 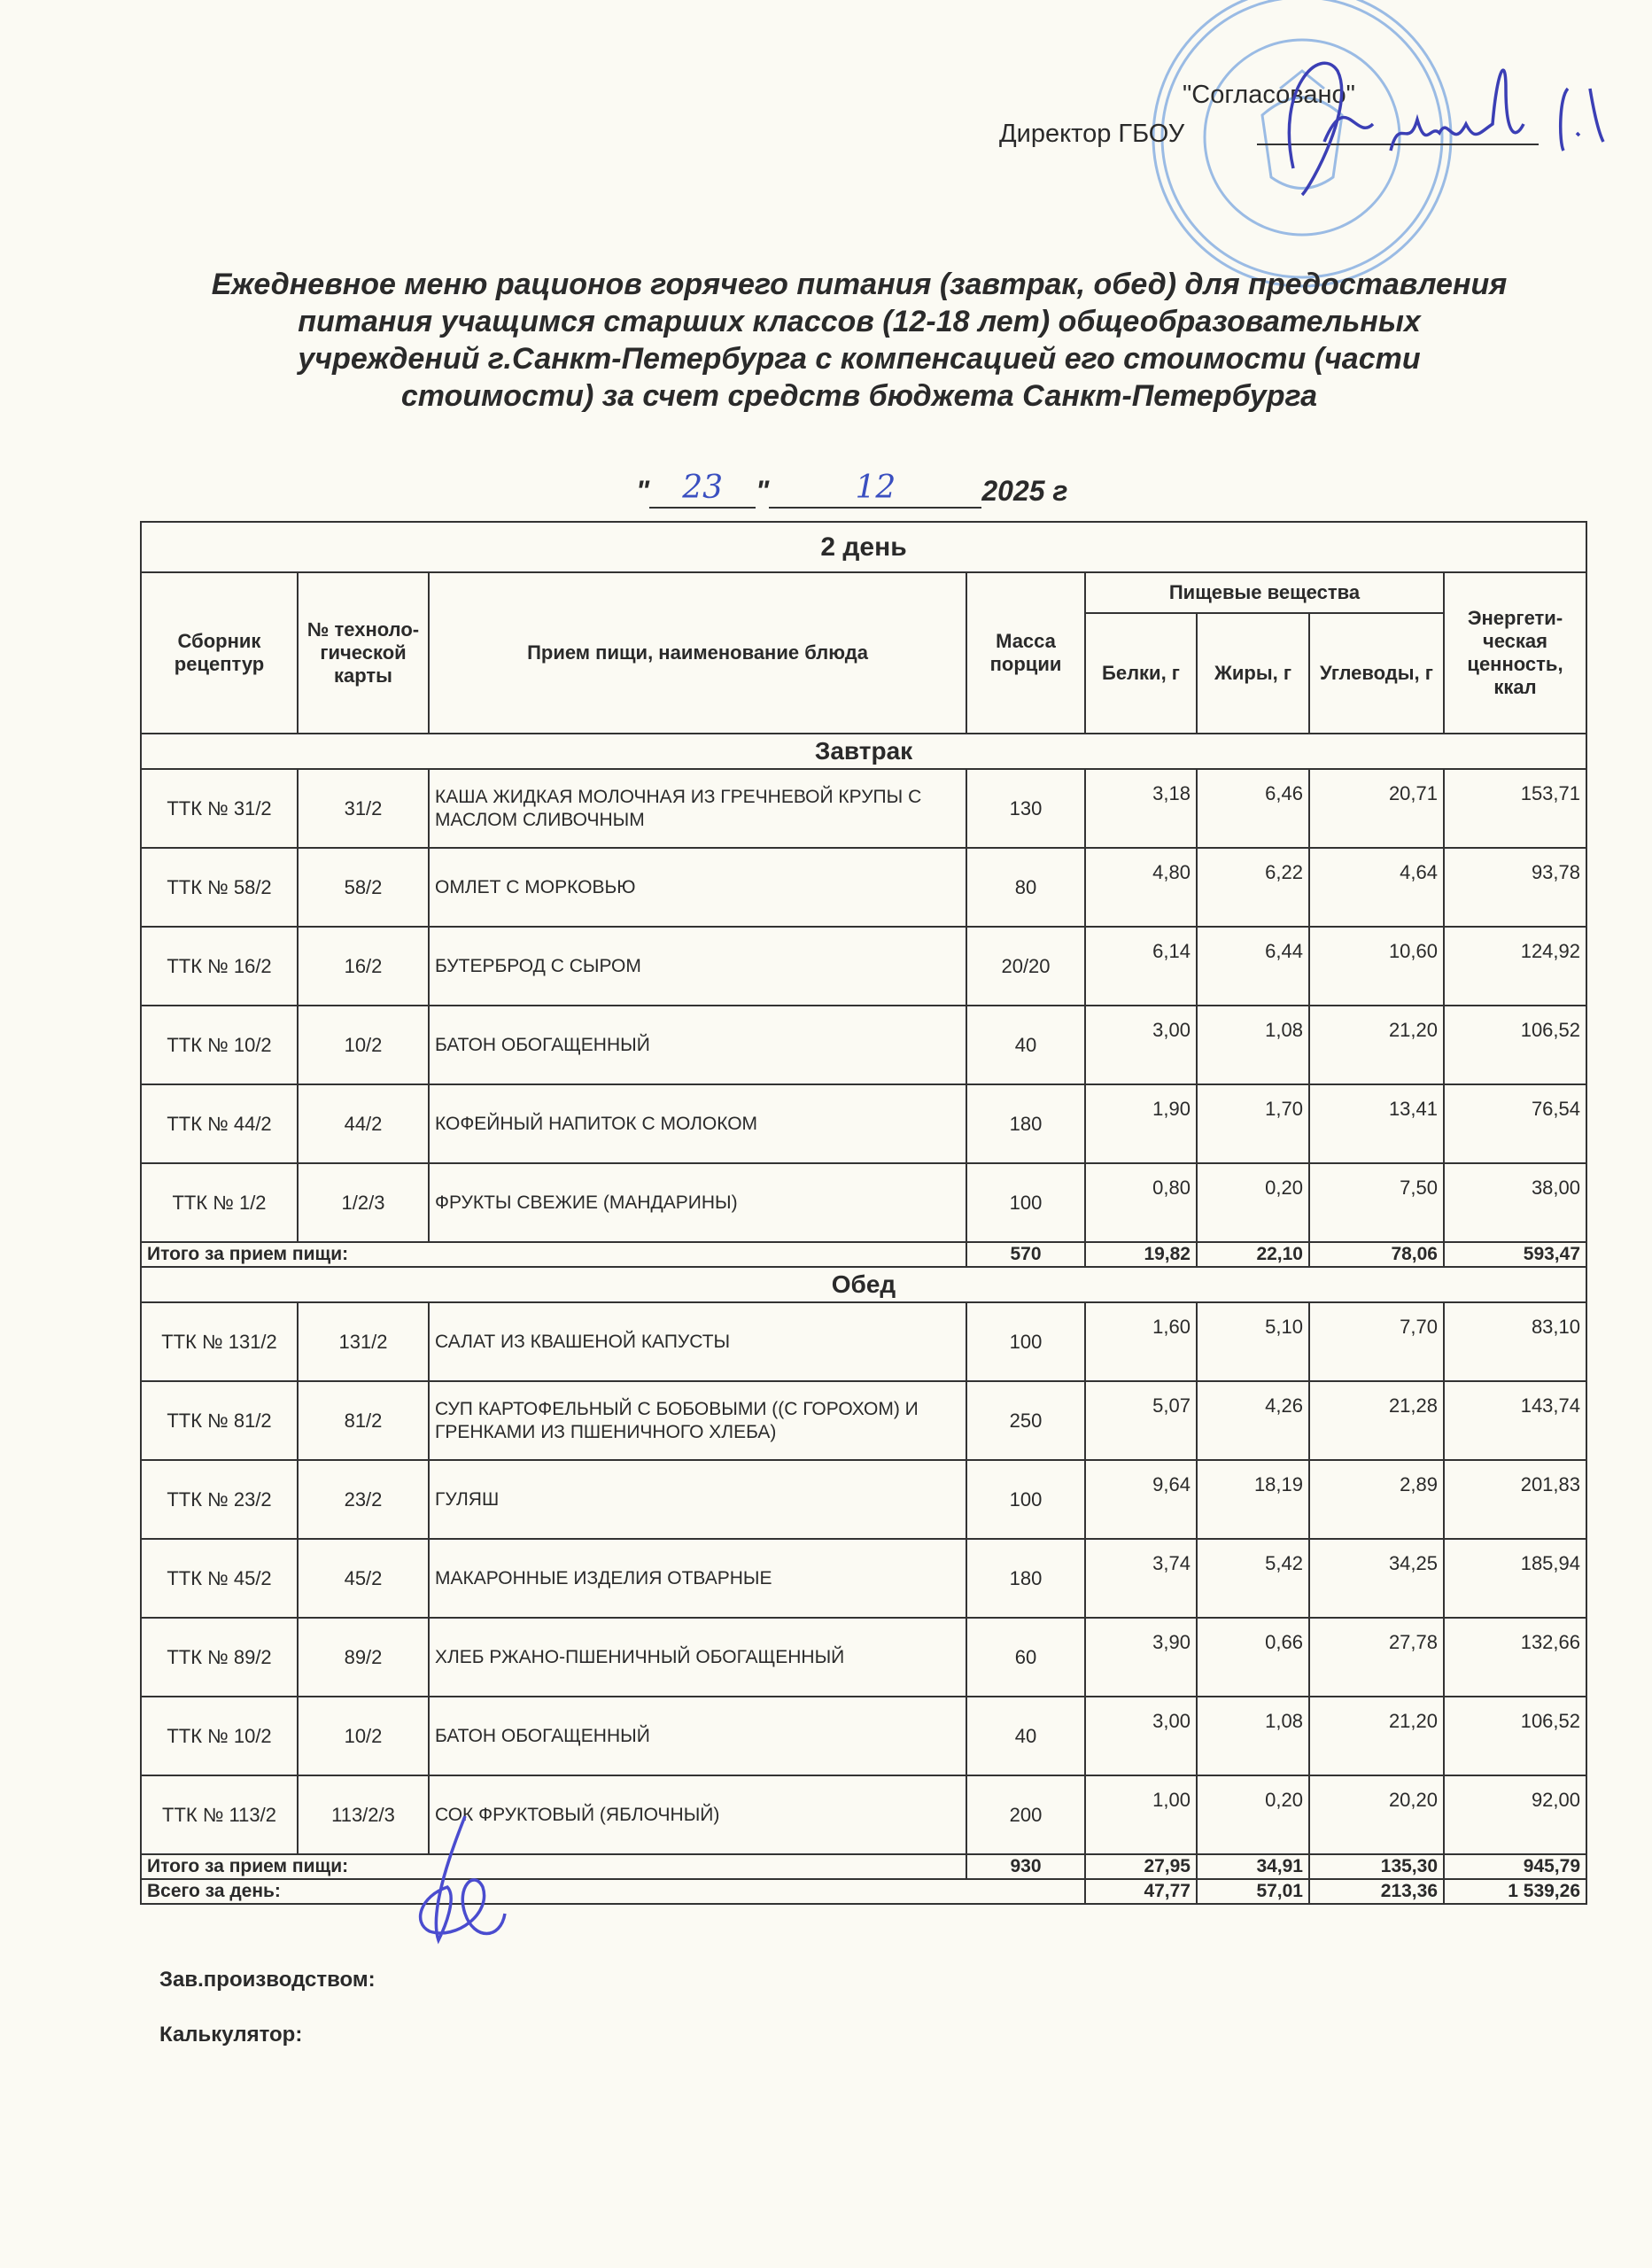 I want to click on official-stamp, so click(x=1302, y=144).